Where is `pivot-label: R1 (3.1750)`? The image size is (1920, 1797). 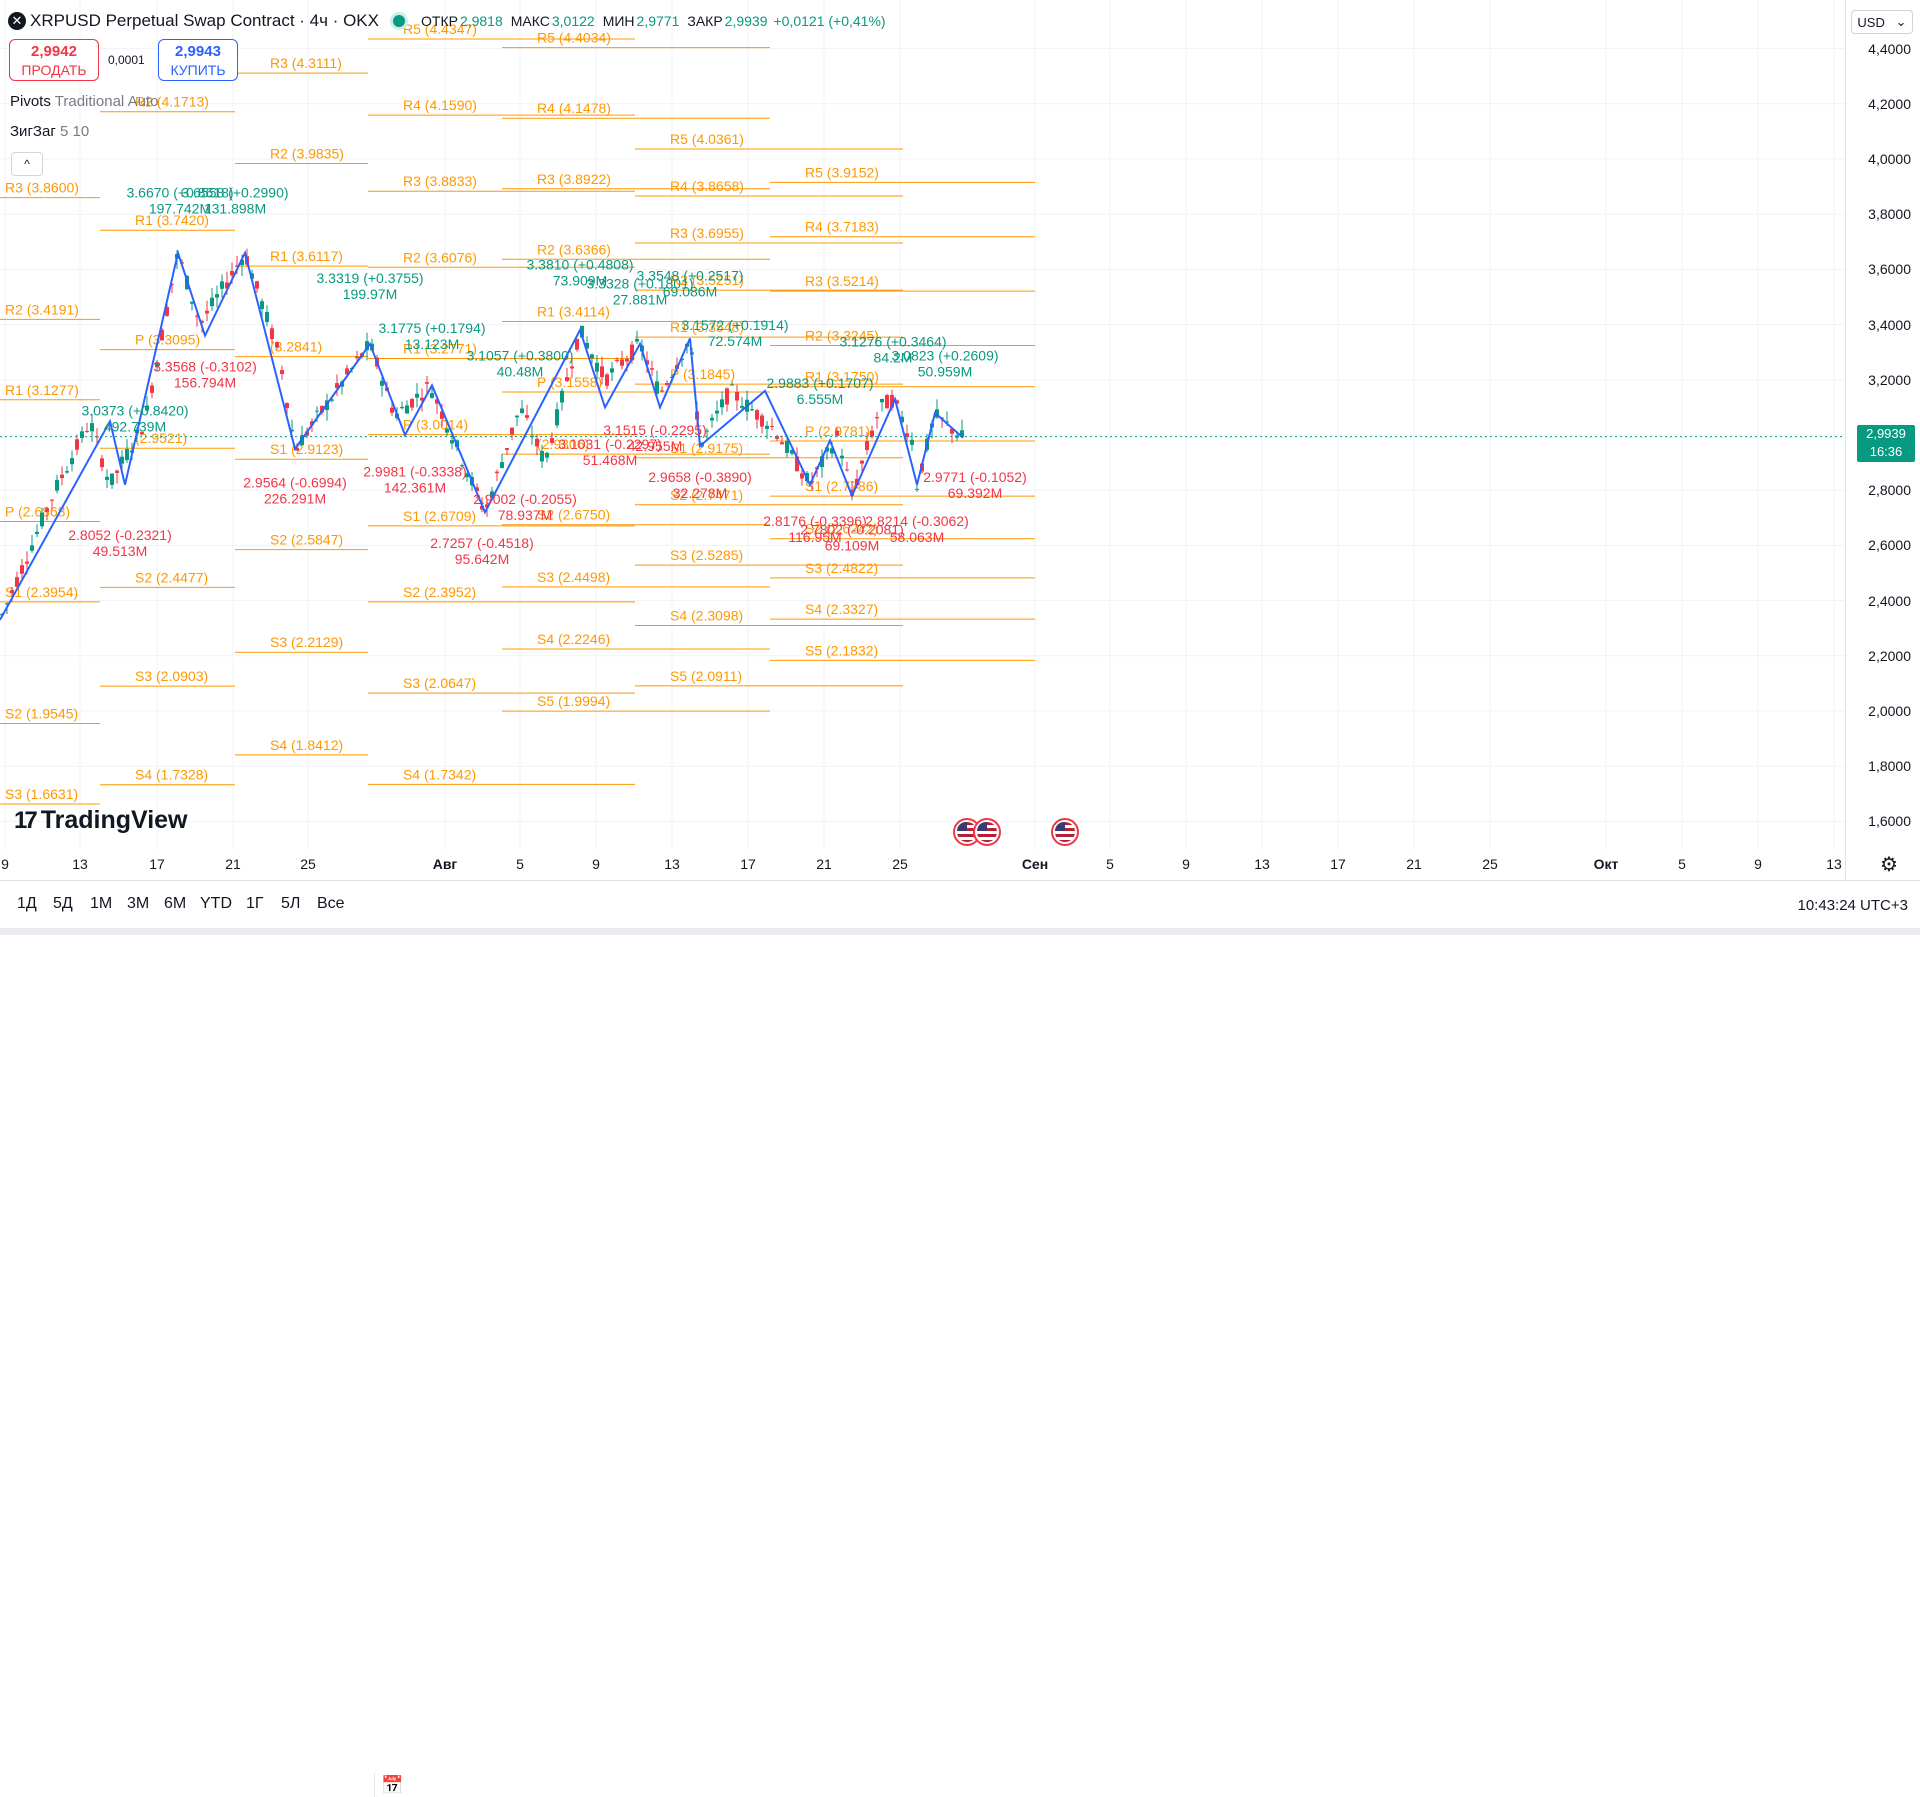
pivot-label: R1 (3.1750) is located at coordinates (842, 377).